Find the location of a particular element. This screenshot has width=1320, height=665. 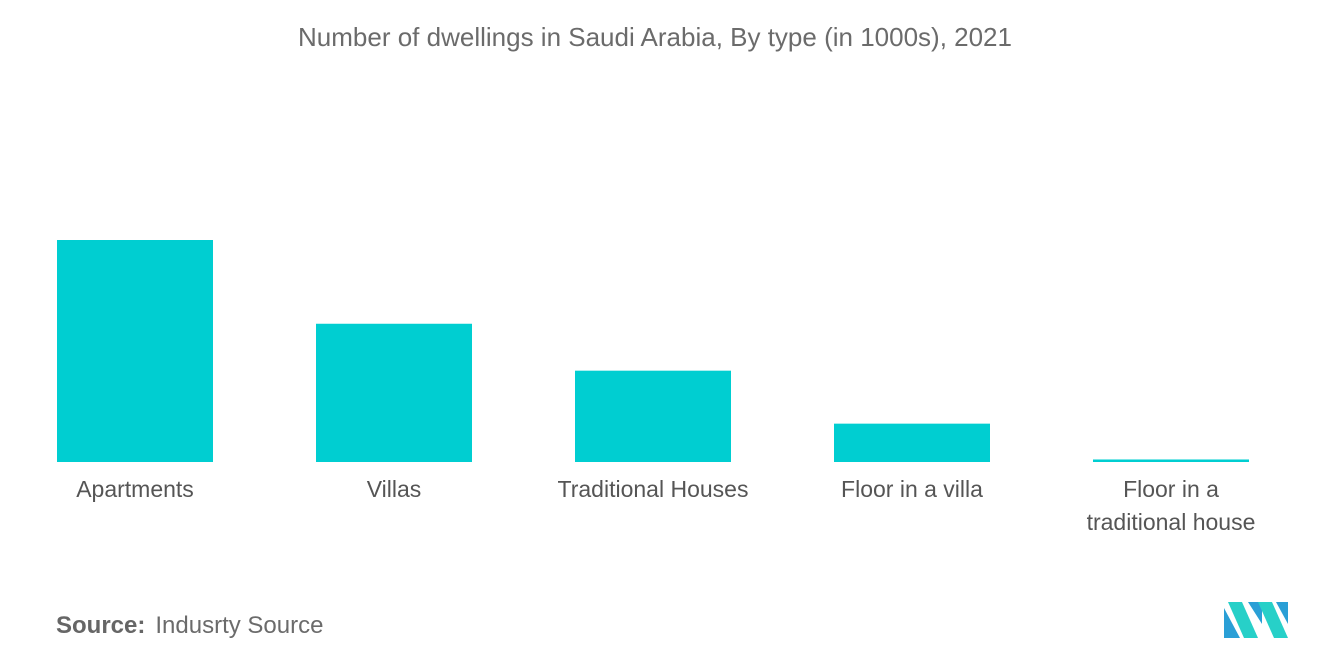

x-tick-label-4: Floor in a traditional house is located at coordinates (1171, 505).